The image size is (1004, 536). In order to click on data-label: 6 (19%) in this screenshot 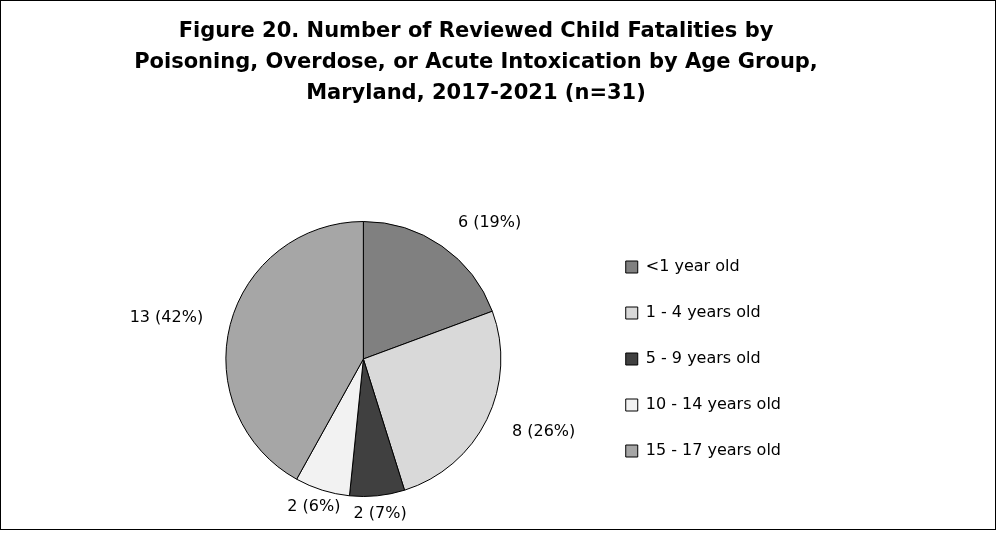, I will do `click(489, 222)`.